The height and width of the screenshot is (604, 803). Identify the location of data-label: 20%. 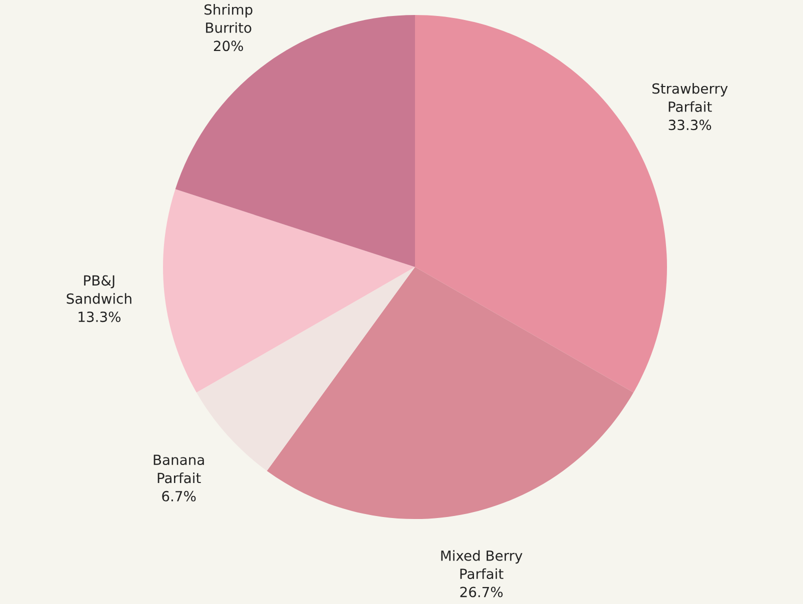
(229, 46).